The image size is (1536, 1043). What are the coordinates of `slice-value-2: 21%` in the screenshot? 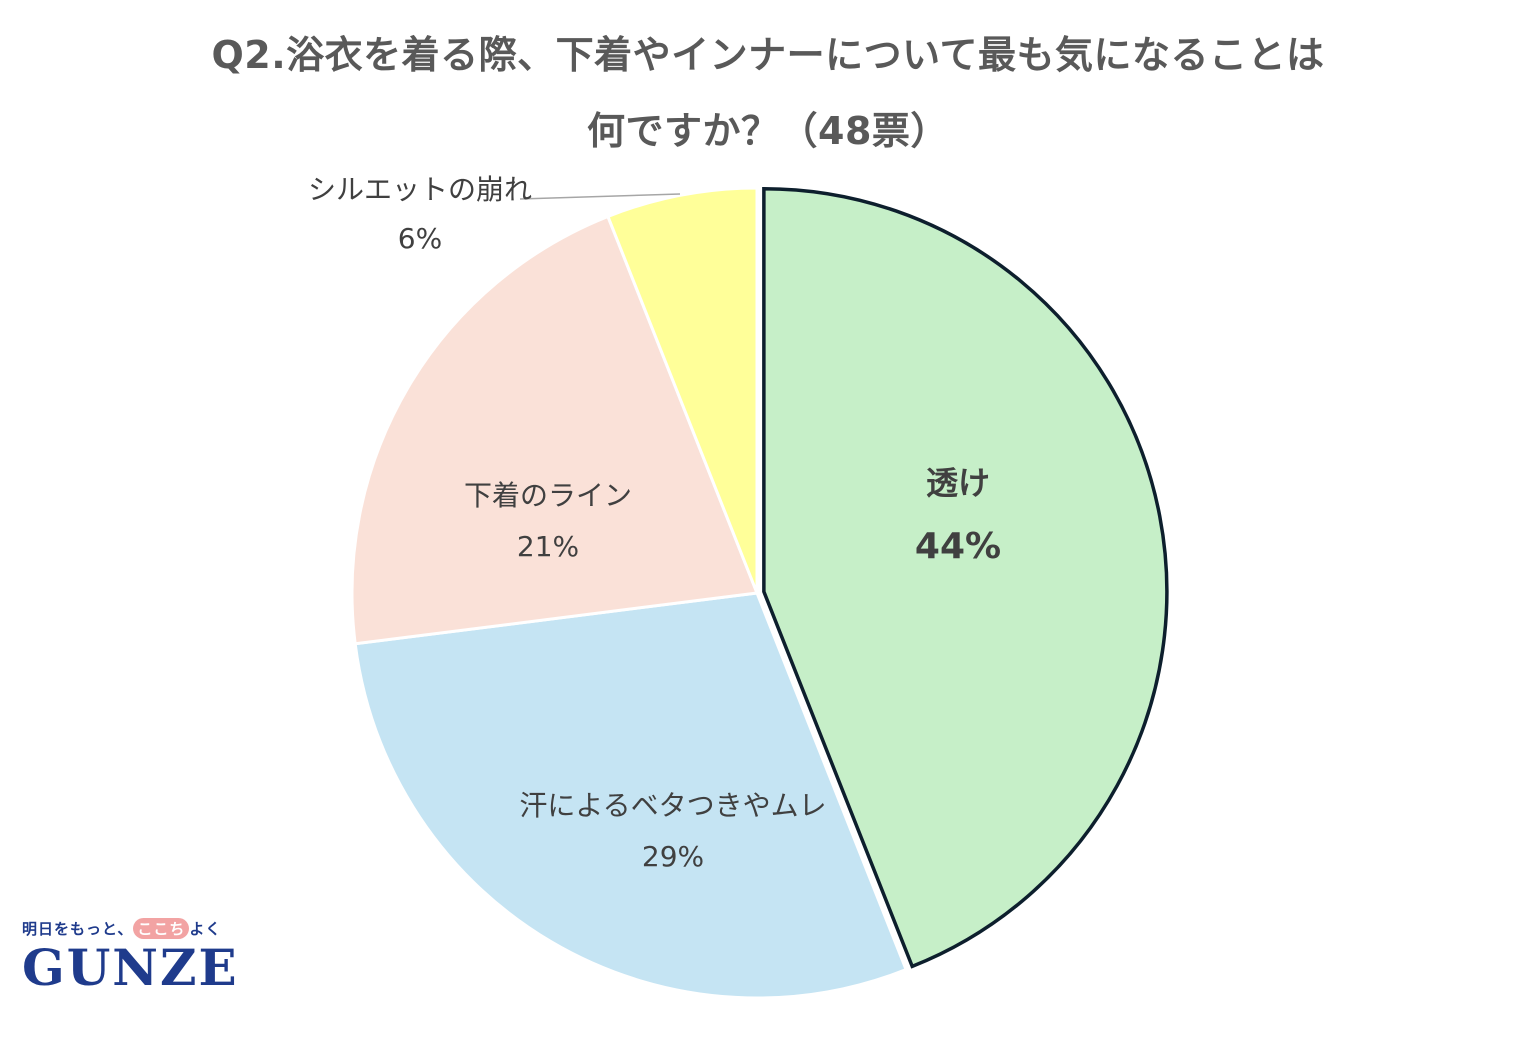 It's located at (548, 546).